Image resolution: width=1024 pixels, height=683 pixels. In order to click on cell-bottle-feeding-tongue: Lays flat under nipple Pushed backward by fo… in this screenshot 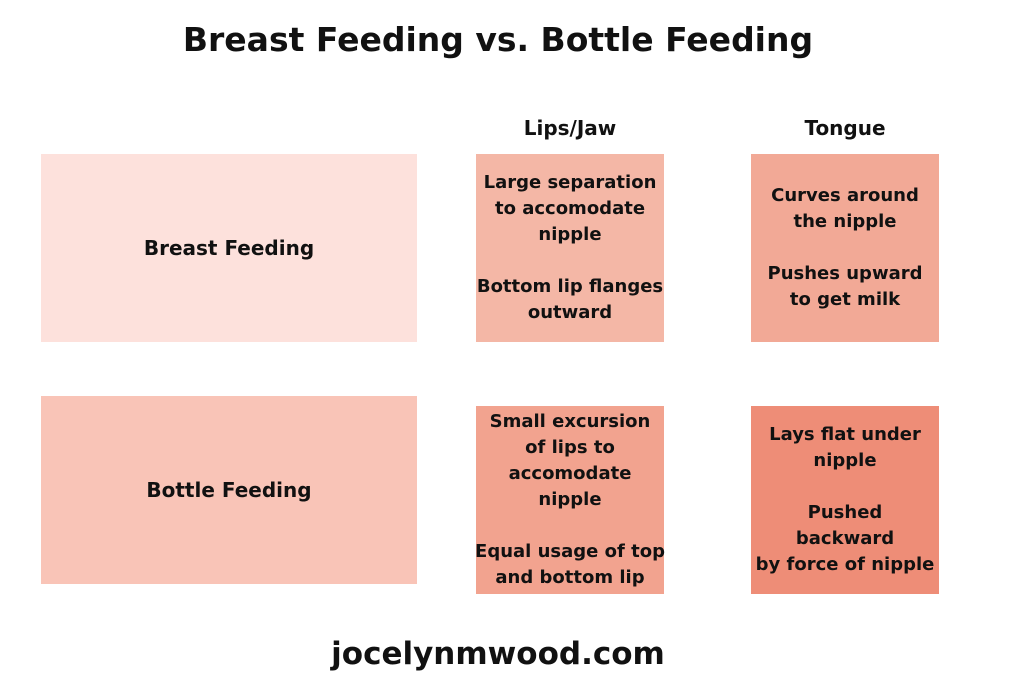, I will do `click(845, 500)`.